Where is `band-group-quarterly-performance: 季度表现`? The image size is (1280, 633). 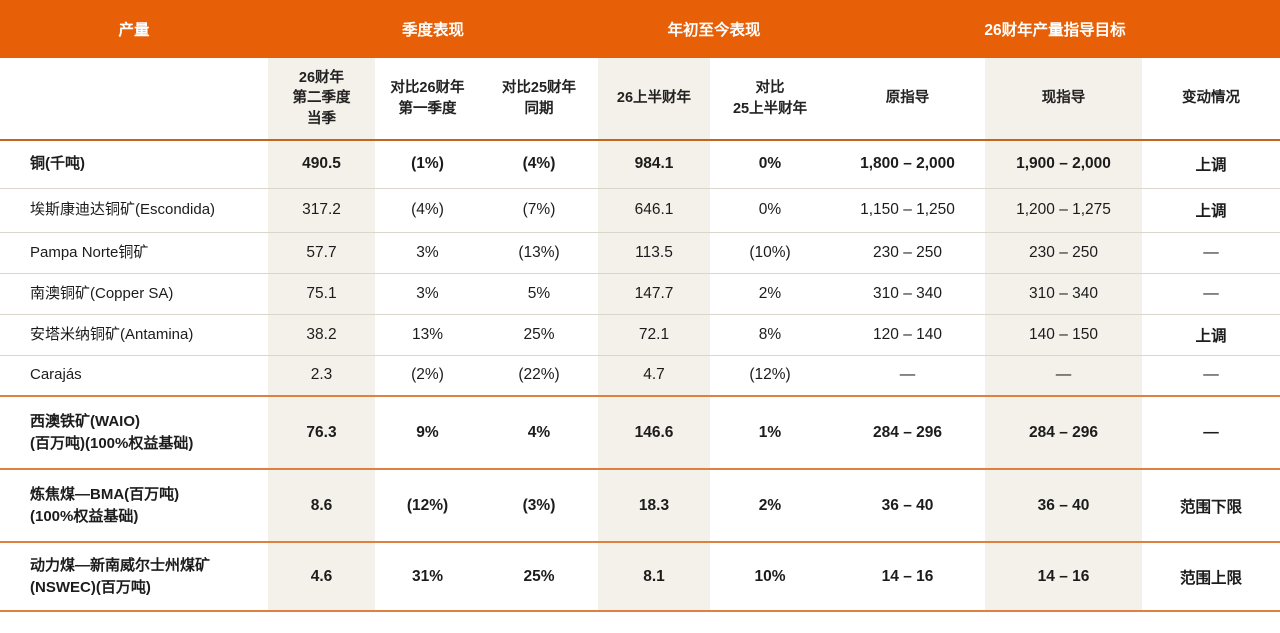 band-group-quarterly-performance: 季度表现 is located at coordinates (433, 29).